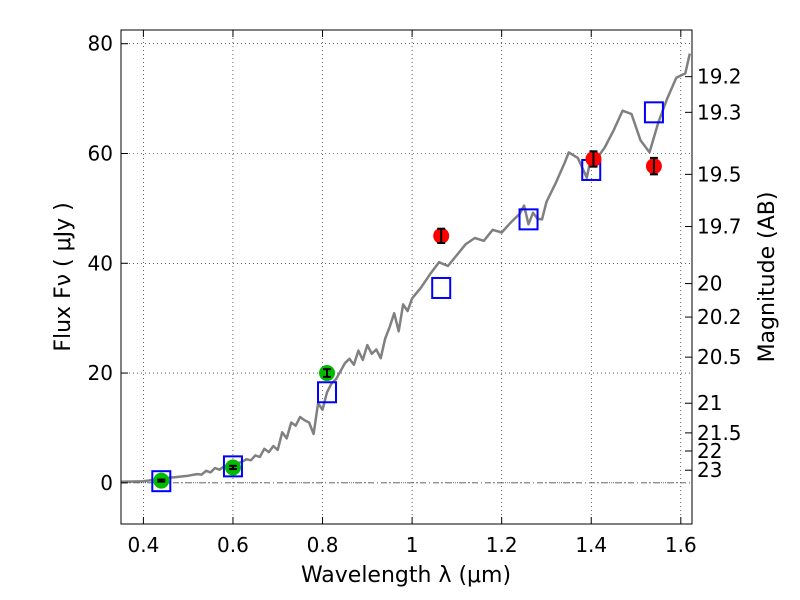 The width and height of the screenshot is (800, 600). What do you see at coordinates (709, 451) in the screenshot?
I see `mag-tick-label: 22` at bounding box center [709, 451].